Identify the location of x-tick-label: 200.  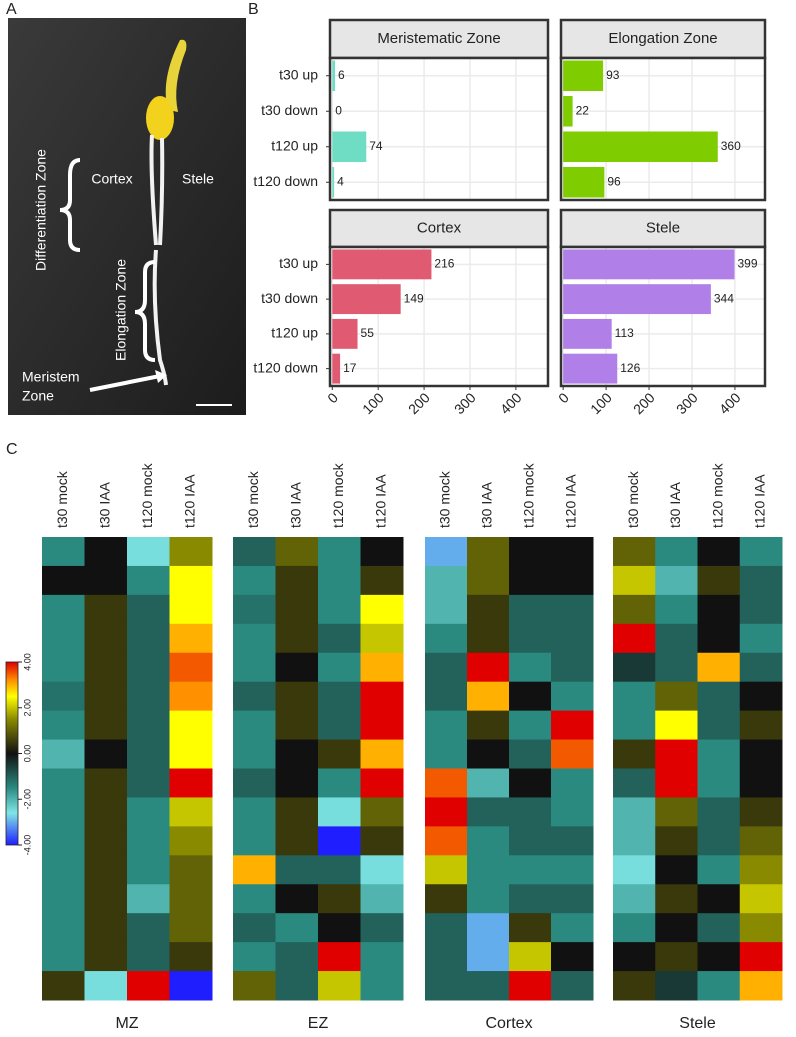
(644, 403).